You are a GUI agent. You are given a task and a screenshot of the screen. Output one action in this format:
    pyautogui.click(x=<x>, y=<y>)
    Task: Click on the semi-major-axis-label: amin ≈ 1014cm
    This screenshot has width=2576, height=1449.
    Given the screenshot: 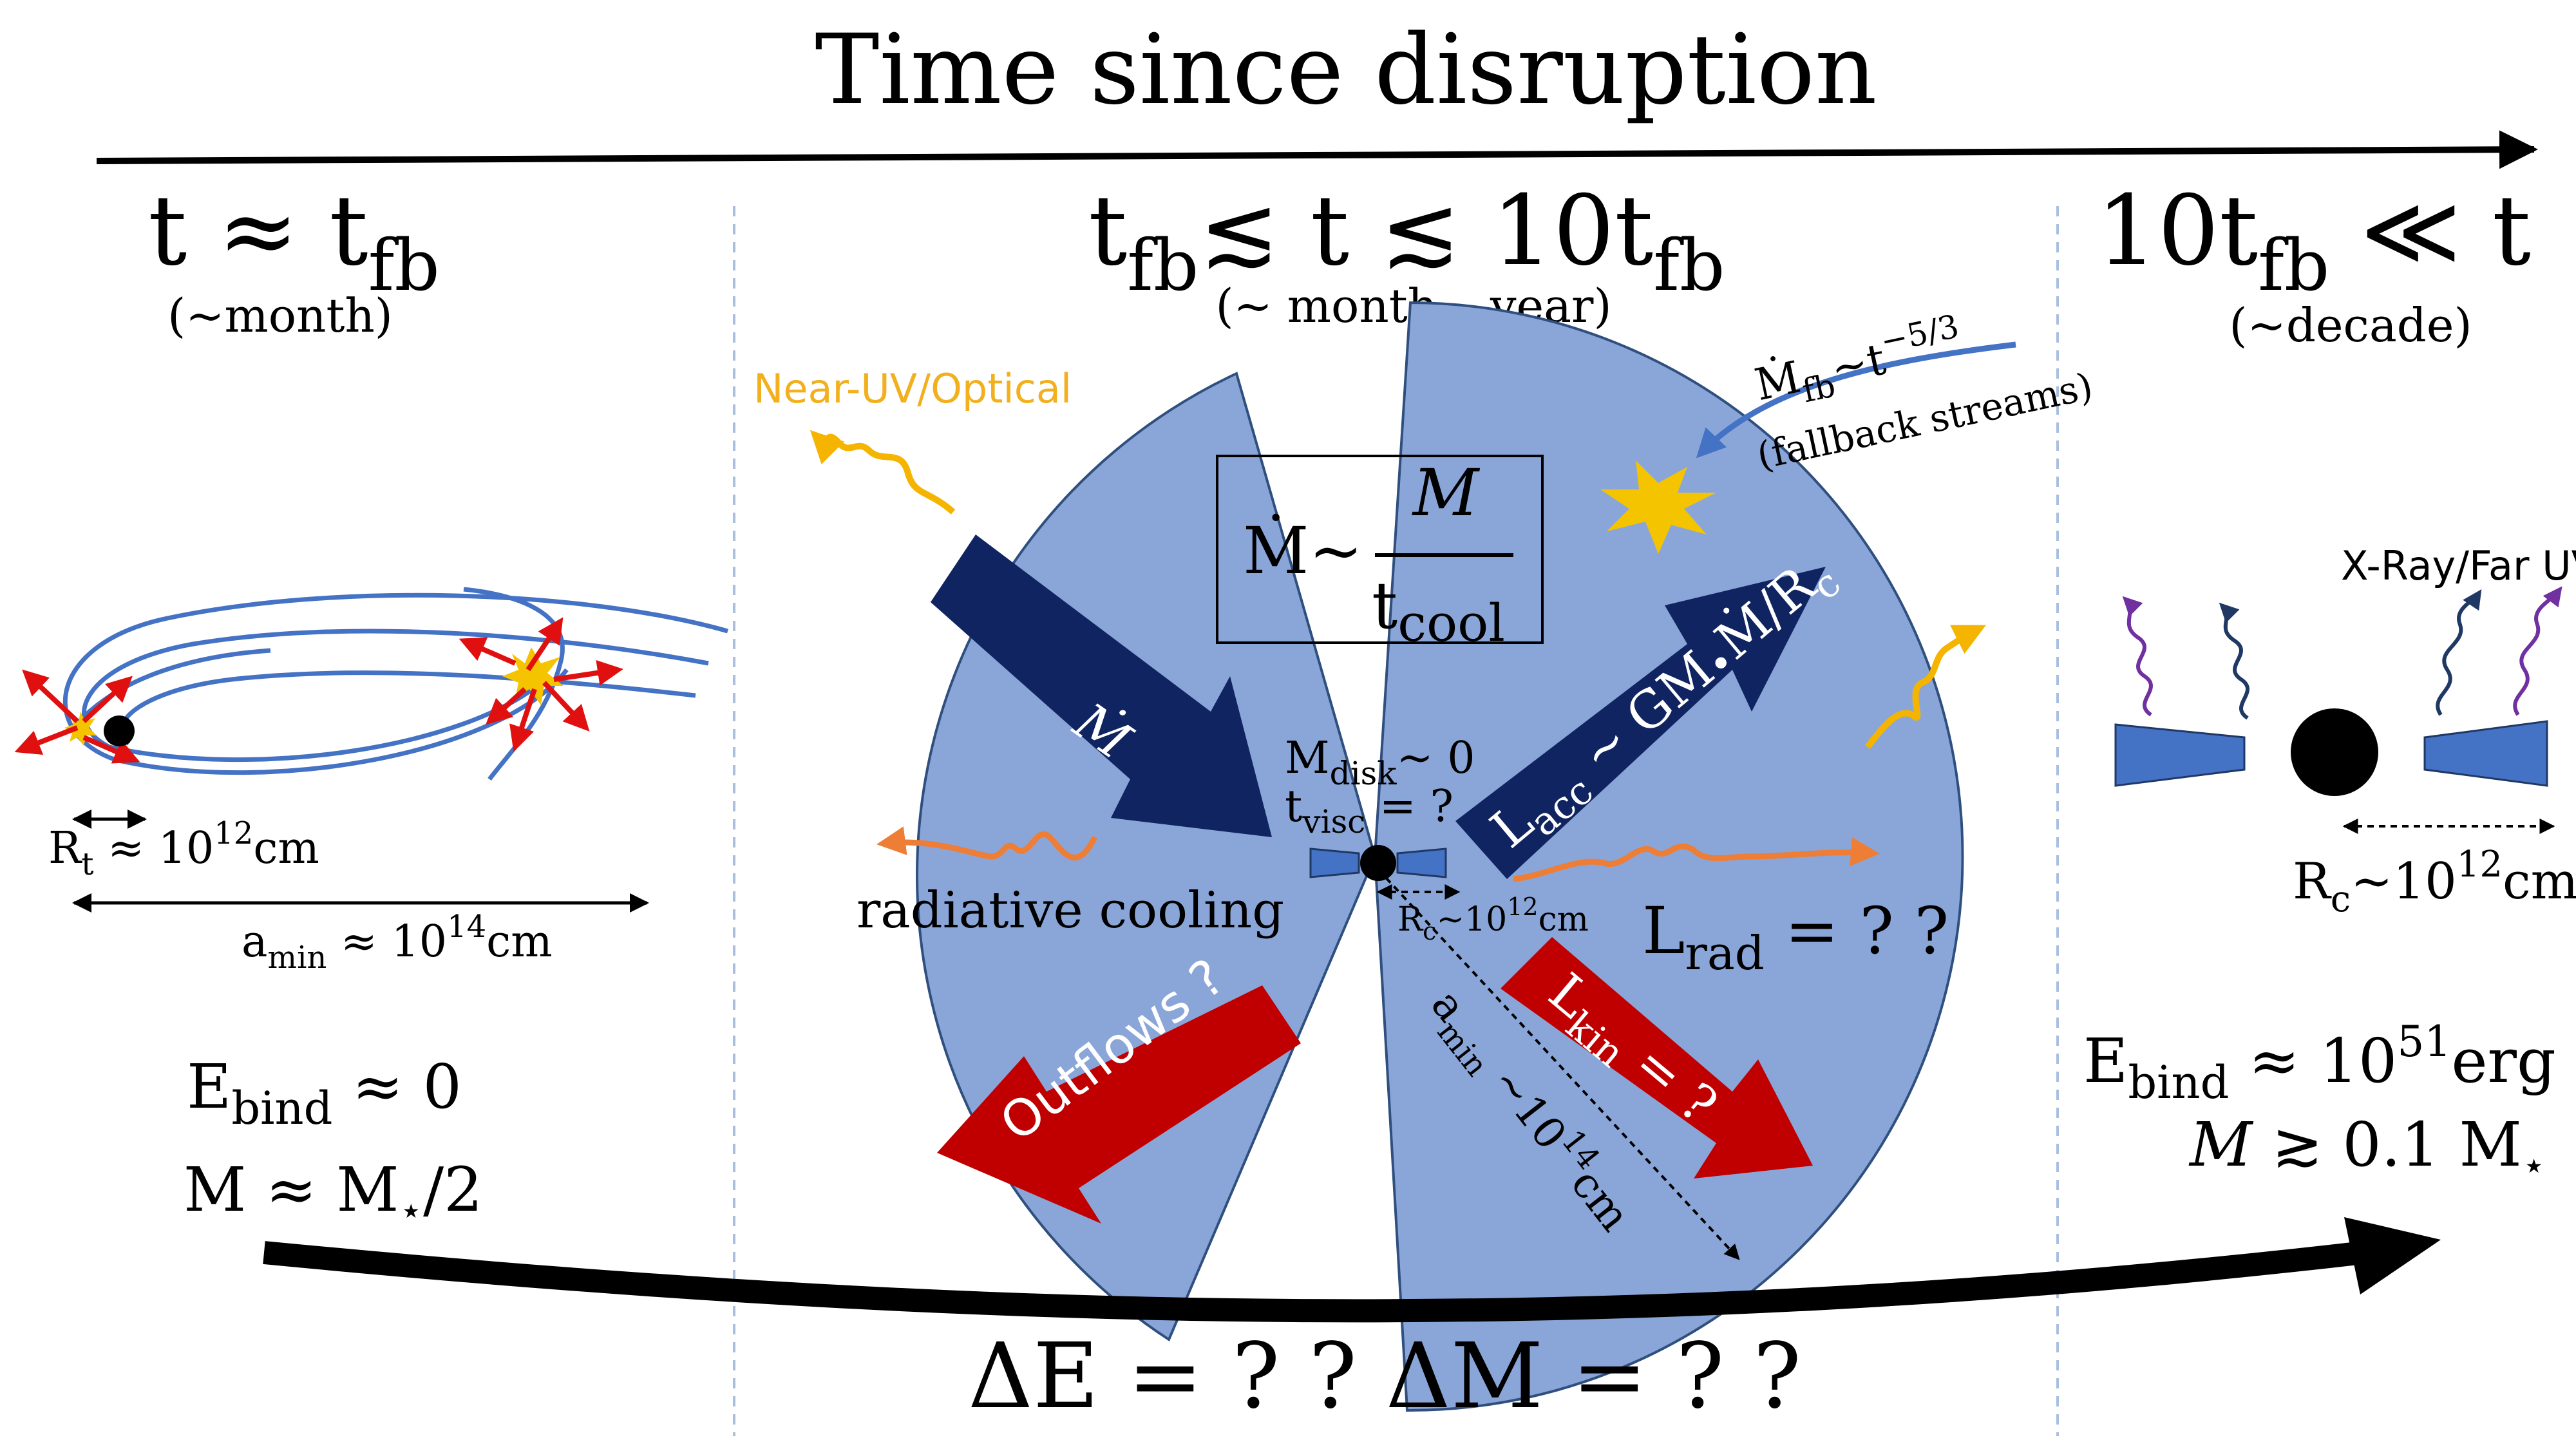 What is the action you would take?
    pyautogui.click(x=398, y=943)
    